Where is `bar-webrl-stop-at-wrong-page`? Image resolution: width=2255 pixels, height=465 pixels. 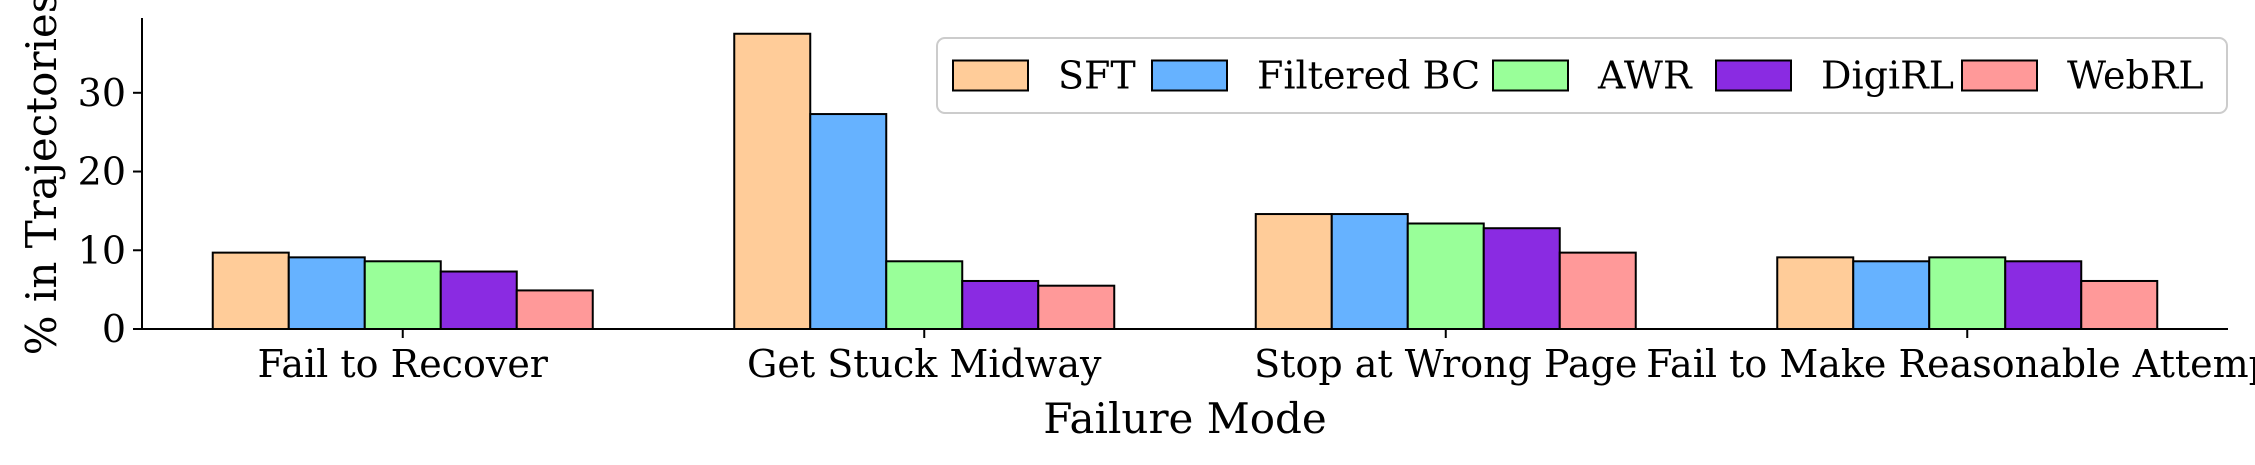
bar-webrl-stop-at-wrong-page is located at coordinates (1597, 291).